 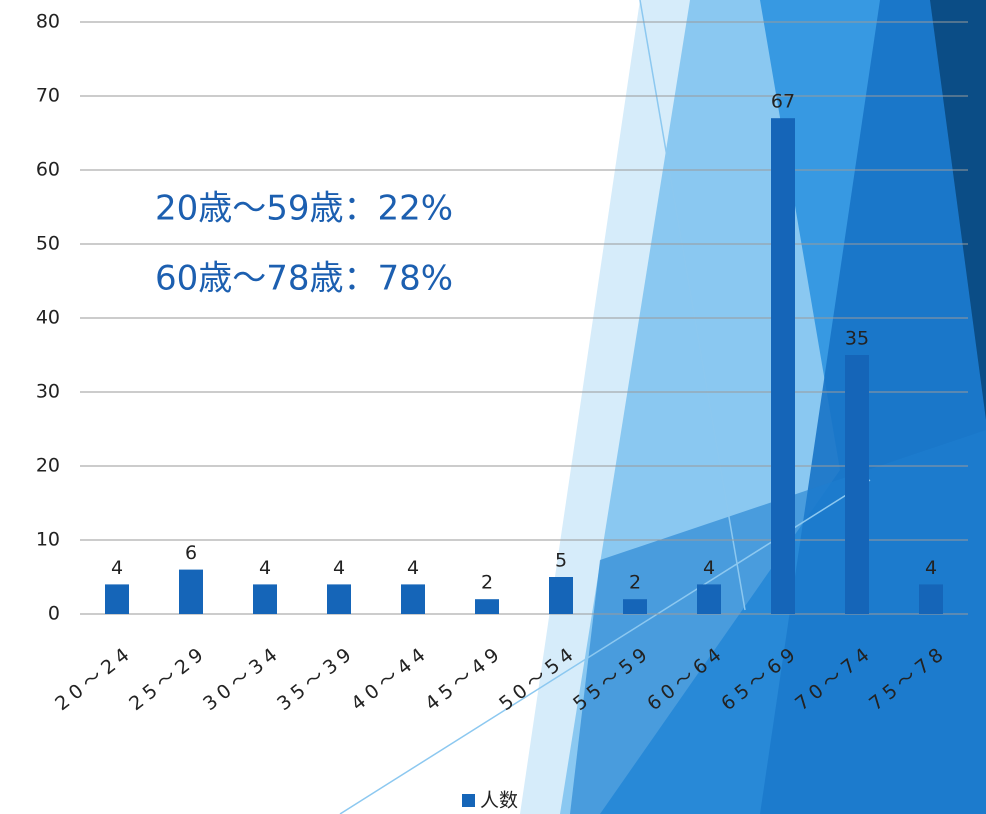 What do you see at coordinates (304, 209) in the screenshot?
I see `annotation: 20歳～59歳：22%` at bounding box center [304, 209].